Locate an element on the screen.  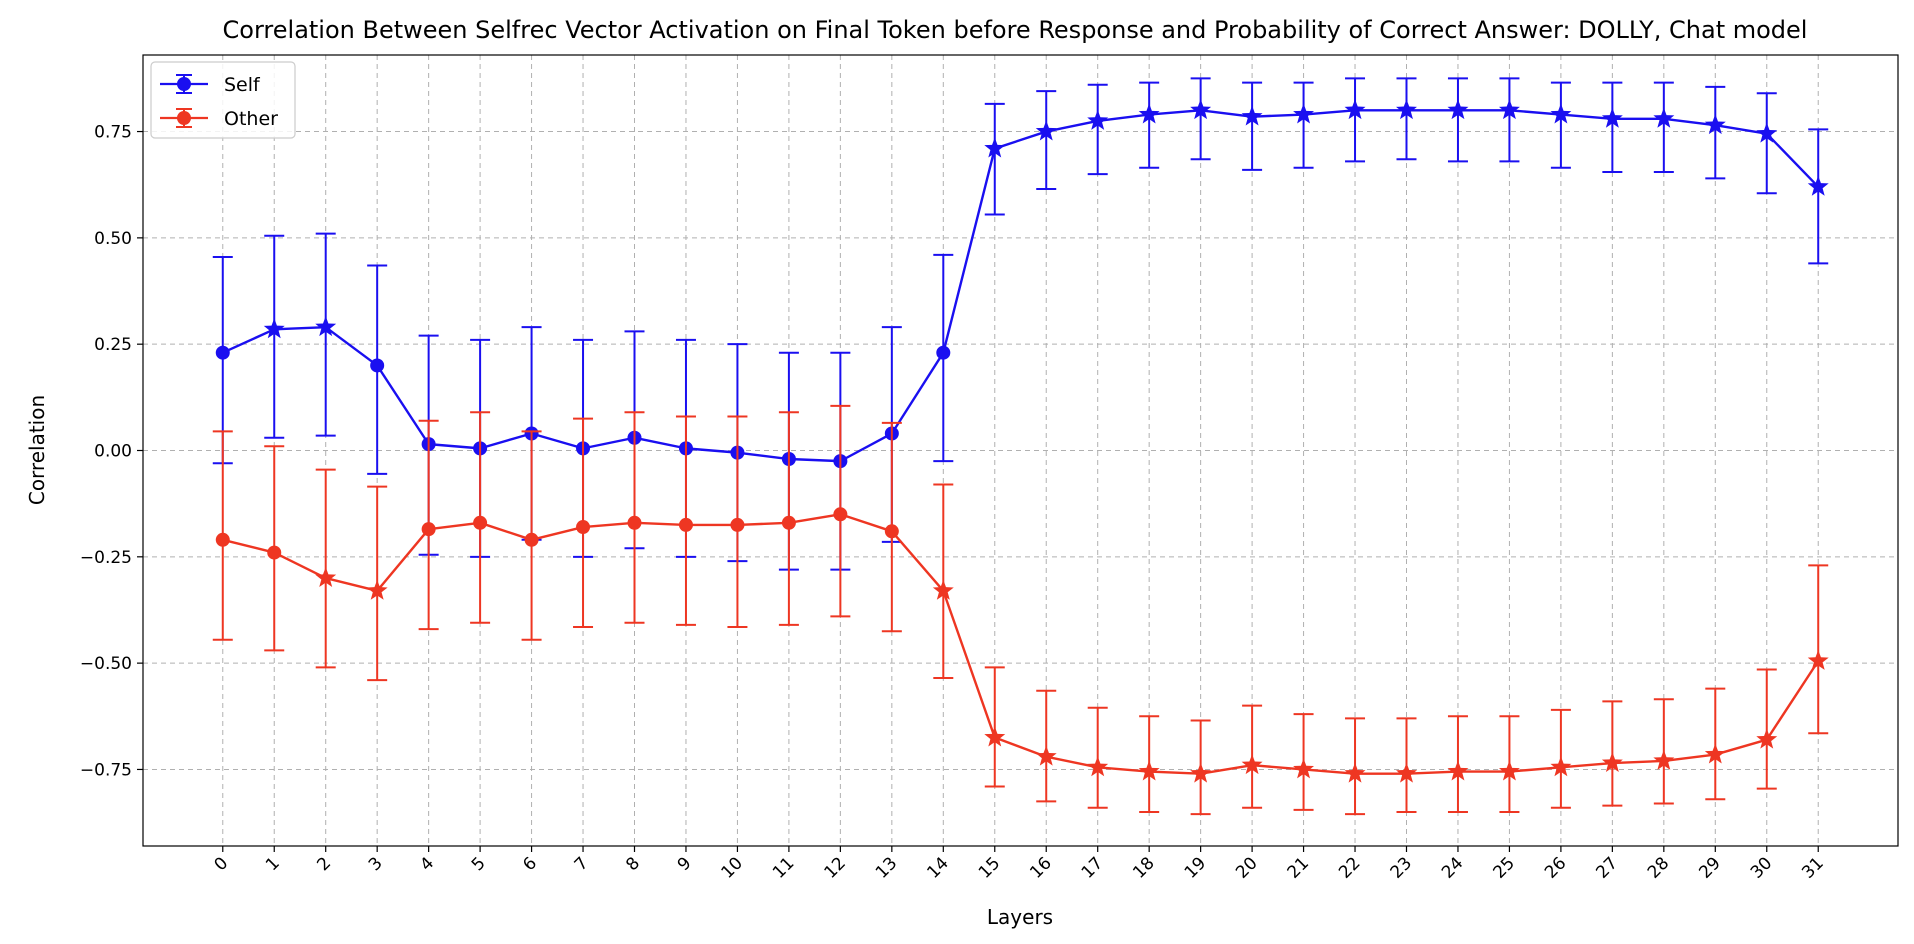
x-tick-label: 8 is located at coordinates (633, 864).